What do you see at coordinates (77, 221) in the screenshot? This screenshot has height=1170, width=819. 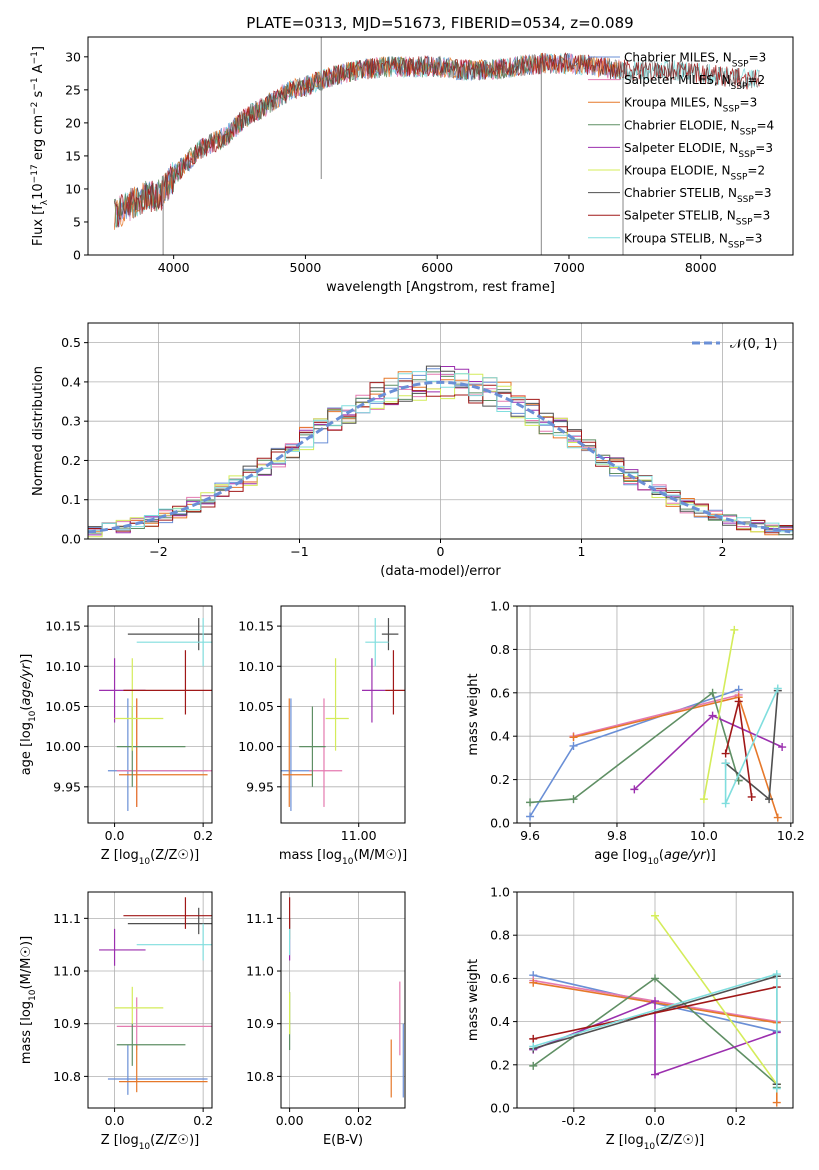 I see `y-tick-label: 5` at bounding box center [77, 221].